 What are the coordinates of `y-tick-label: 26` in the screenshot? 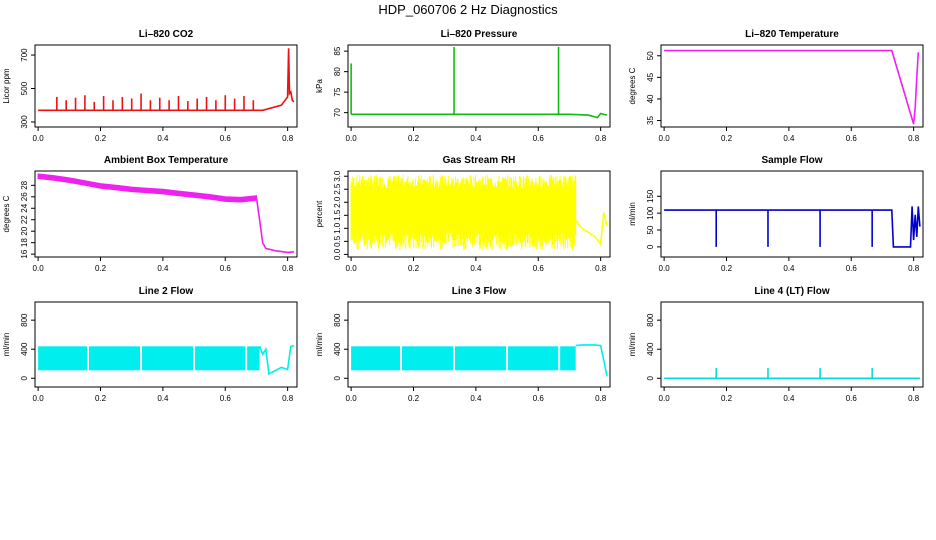 It's located at (24, 196).